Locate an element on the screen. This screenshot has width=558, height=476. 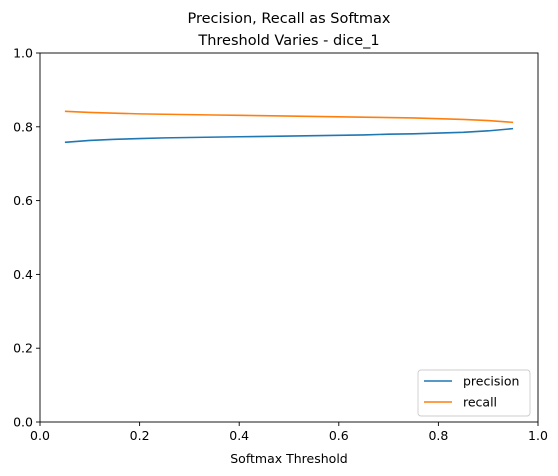
x-tick-label: 0.6 is located at coordinates (339, 435).